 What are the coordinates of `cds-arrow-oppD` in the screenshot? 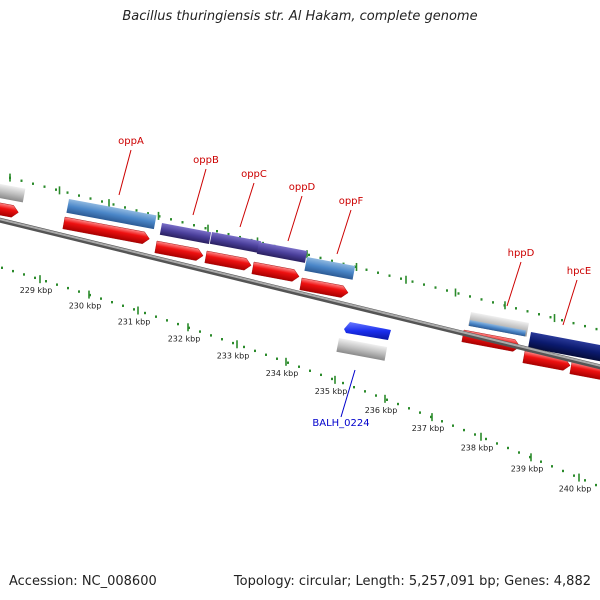 It's located at (275, 271).